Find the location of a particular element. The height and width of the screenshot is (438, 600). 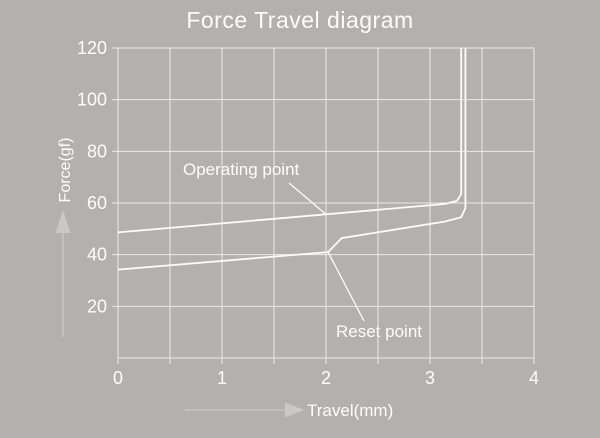

y-tick-label: 40 is located at coordinates (97, 255).